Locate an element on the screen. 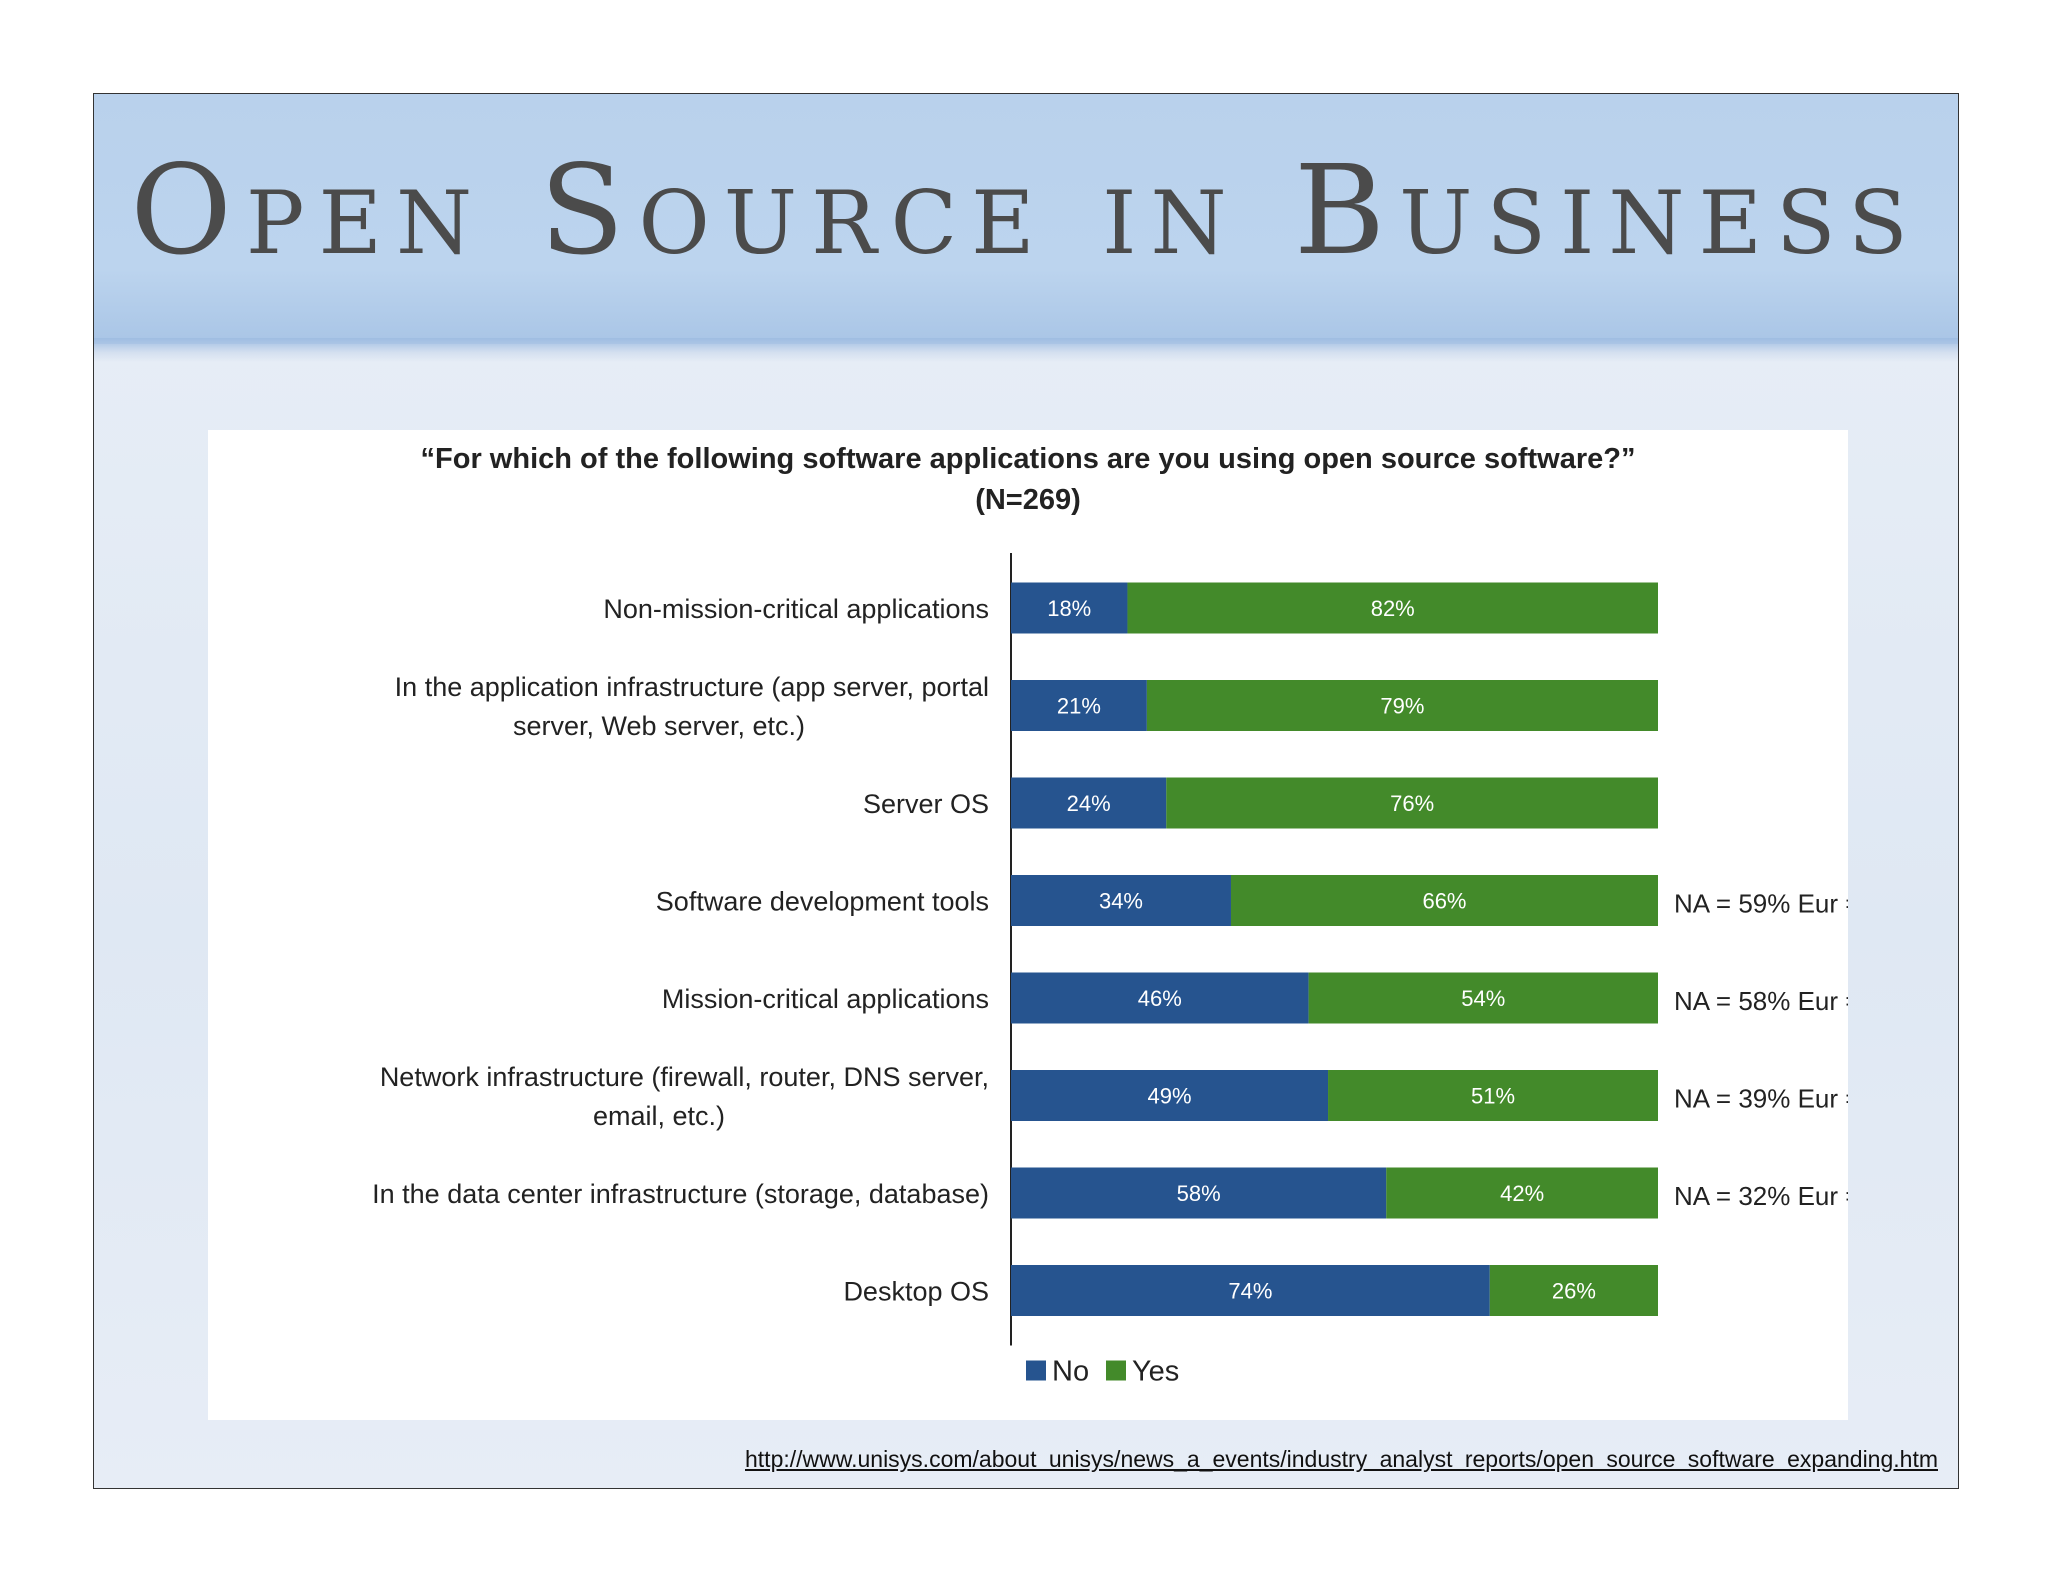 The width and height of the screenshot is (2048, 1582). legend-swatch-no is located at coordinates (1036, 1370).